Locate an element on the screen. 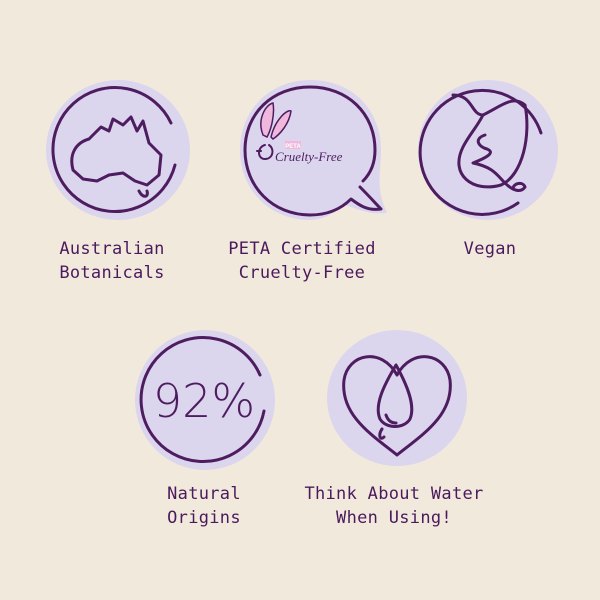  label-peta-certified: PETA Certified Cruelty-Free is located at coordinates (302, 261).